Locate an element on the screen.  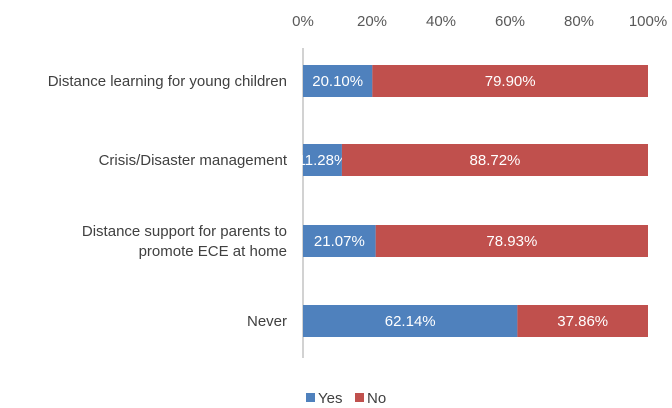
legend: Yes No is located at coordinates (346, 398).